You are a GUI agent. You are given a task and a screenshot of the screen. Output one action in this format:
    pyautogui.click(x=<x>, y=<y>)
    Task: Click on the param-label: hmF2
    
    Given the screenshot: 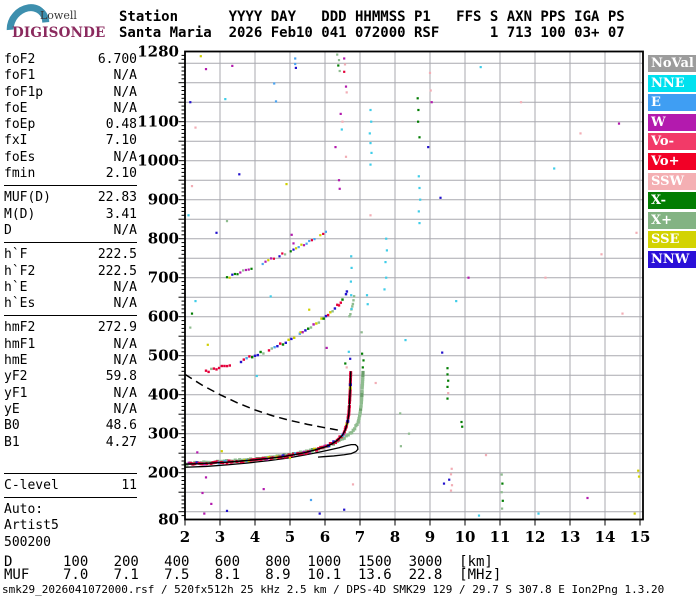 What is the action you would take?
    pyautogui.click(x=20, y=328)
    